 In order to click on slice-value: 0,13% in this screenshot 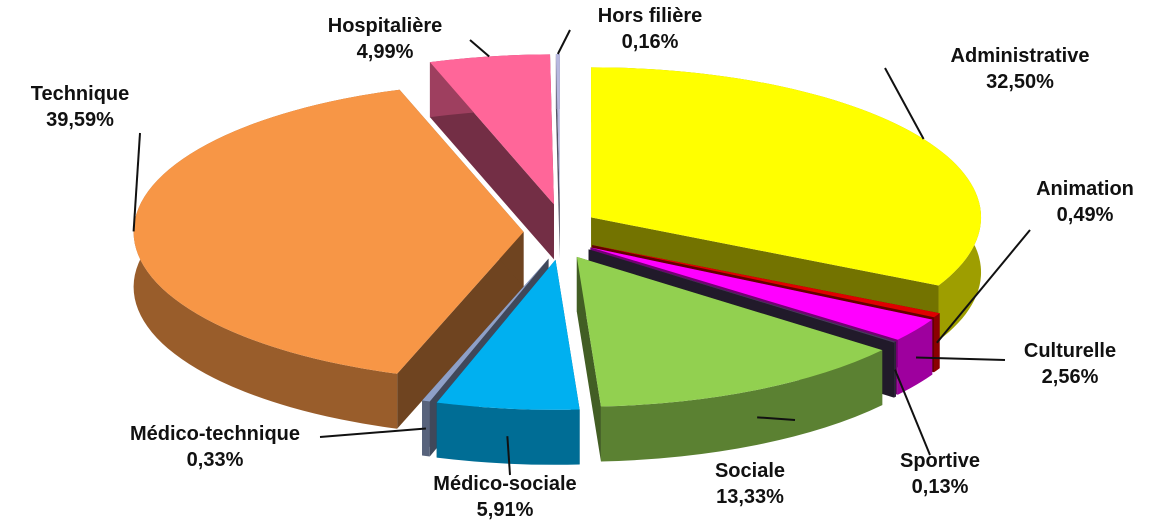, I will do `click(940, 487)`.